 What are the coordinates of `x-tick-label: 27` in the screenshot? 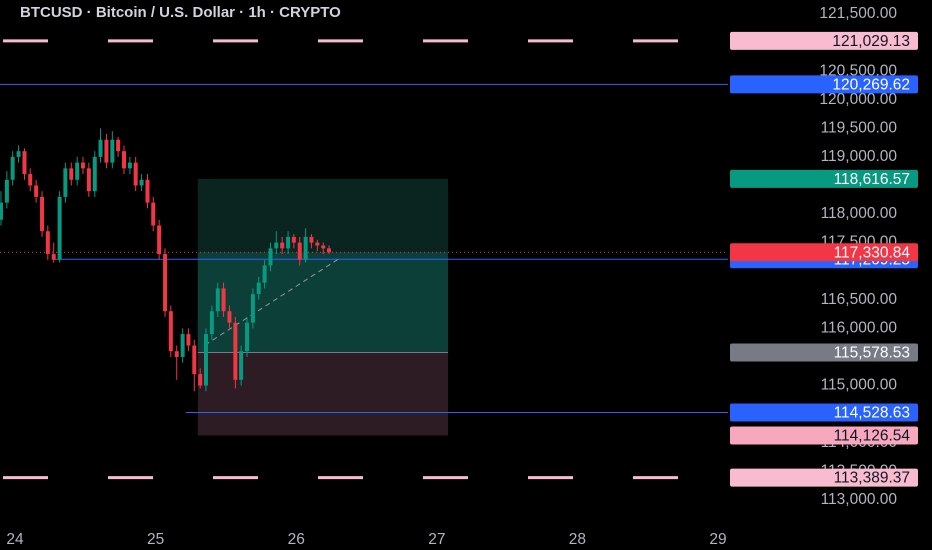 It's located at (436, 539).